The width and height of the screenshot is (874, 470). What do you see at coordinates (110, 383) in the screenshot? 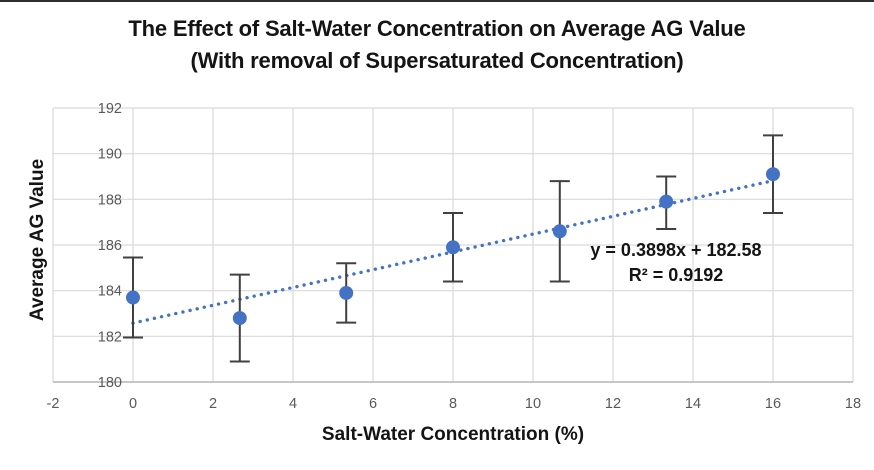
I see `y-tick-label: 180` at bounding box center [110, 383].